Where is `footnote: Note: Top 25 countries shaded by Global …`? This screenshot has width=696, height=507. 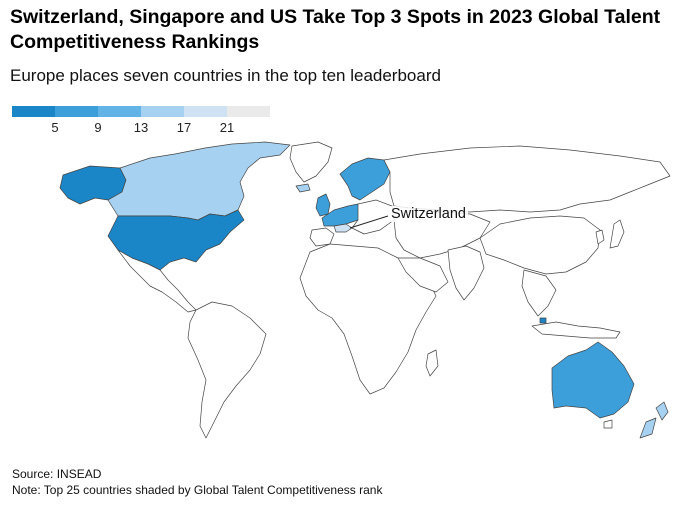 footnote: Note: Top 25 countries shaded by Global … is located at coordinates (197, 490).